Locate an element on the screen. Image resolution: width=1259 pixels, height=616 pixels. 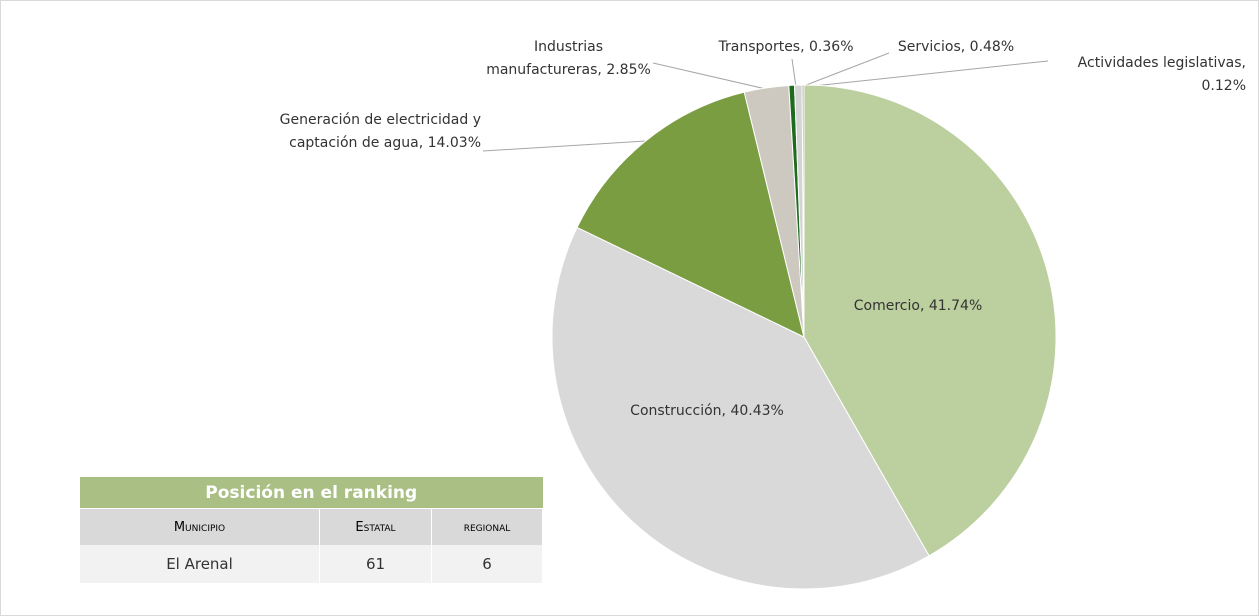
table-title: Posición en el ranking is located at coordinates (311, 493).